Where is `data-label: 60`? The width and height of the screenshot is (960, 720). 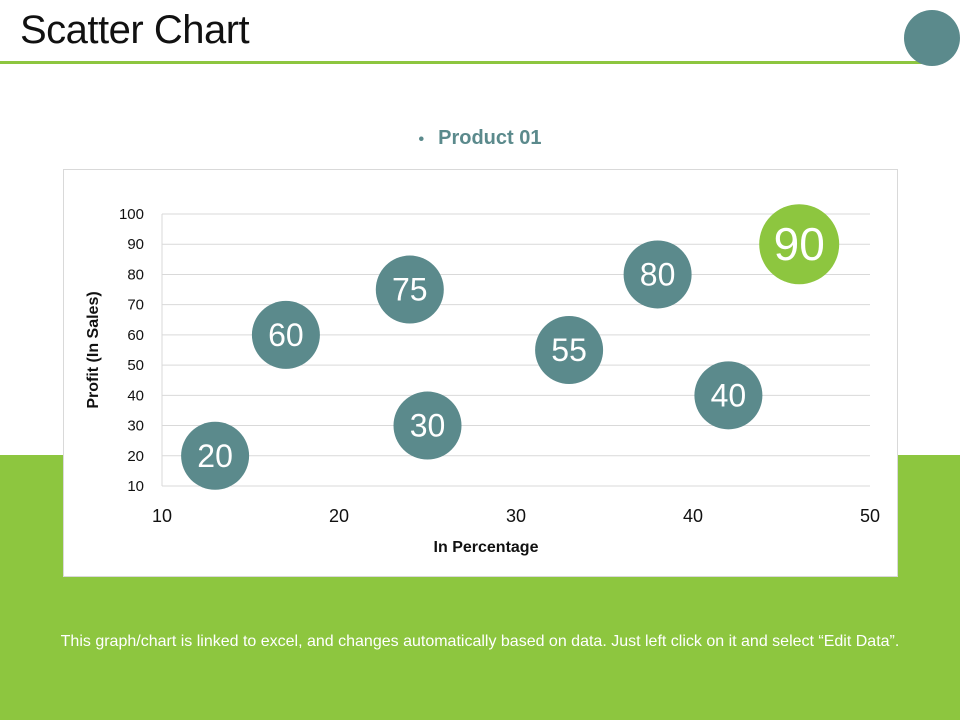
data-label: 60 is located at coordinates (286, 335).